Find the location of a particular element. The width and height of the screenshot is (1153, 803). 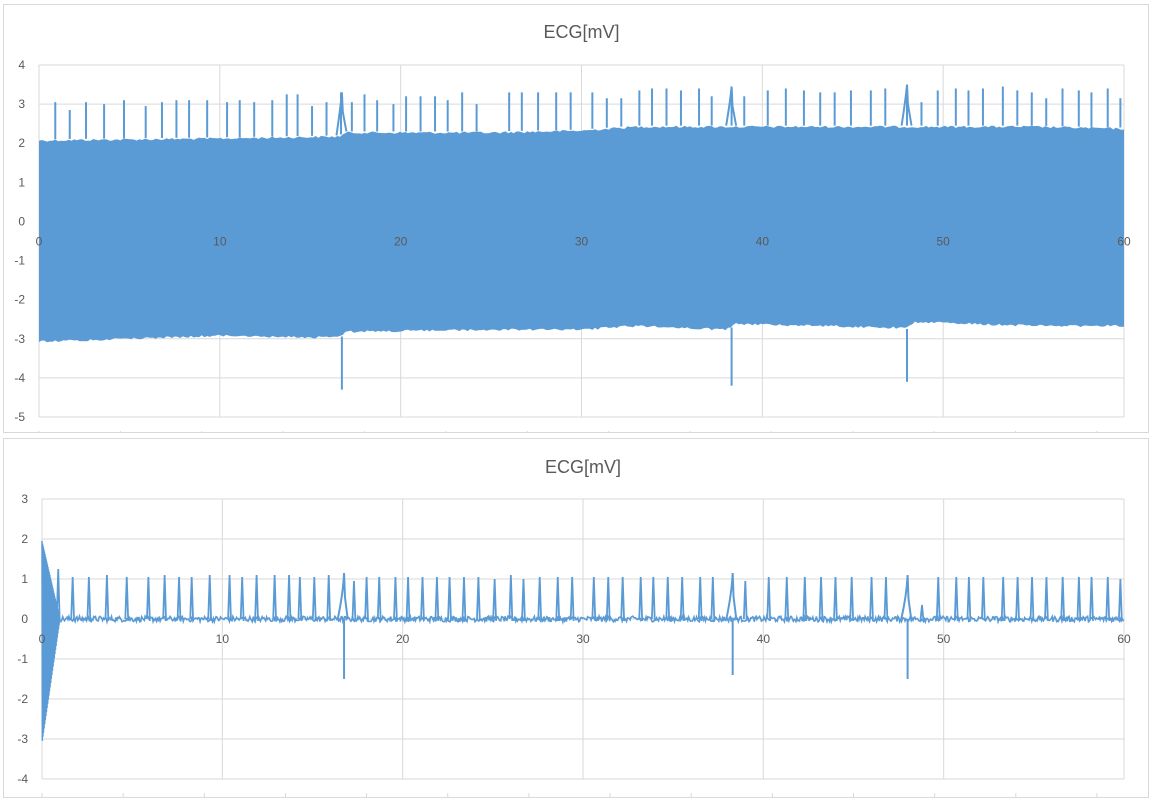

y-tick-label: 4 is located at coordinates (21, 65).